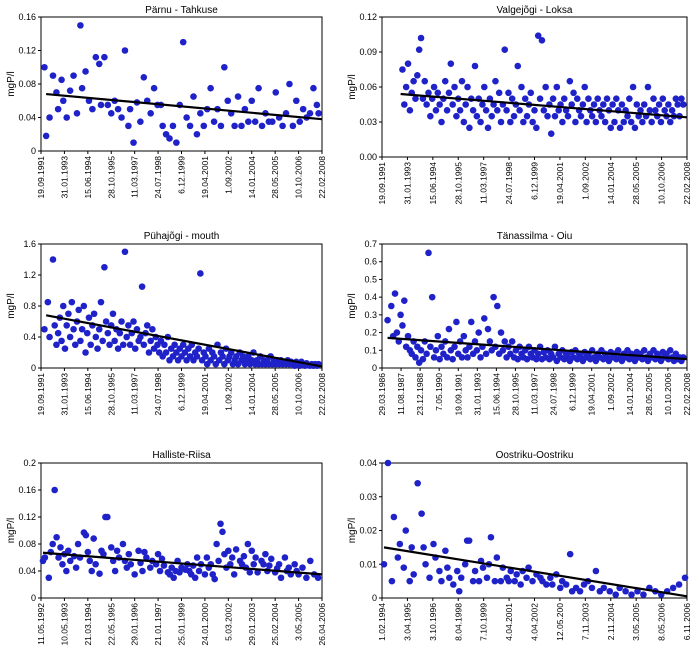 Image resolution: width=693 pixels, height=647 pixels. What do you see at coordinates (27, 544) in the screenshot?
I see `y-tick-label: 0.08` at bounding box center [27, 544].